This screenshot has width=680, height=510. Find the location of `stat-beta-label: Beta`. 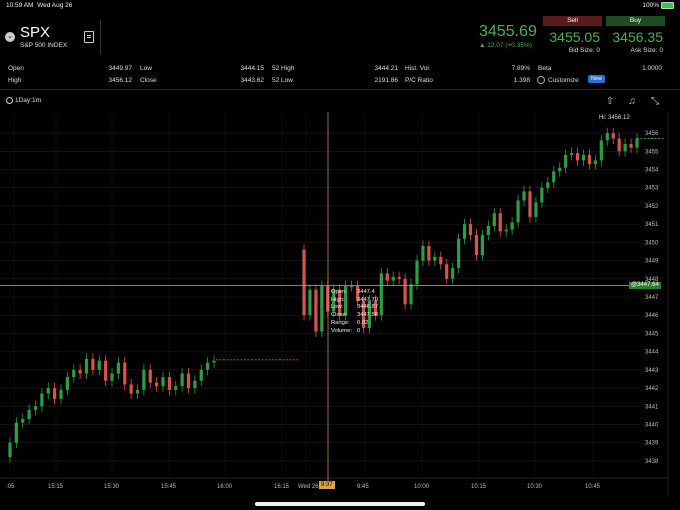

stat-beta-label: Beta is located at coordinates (545, 68).